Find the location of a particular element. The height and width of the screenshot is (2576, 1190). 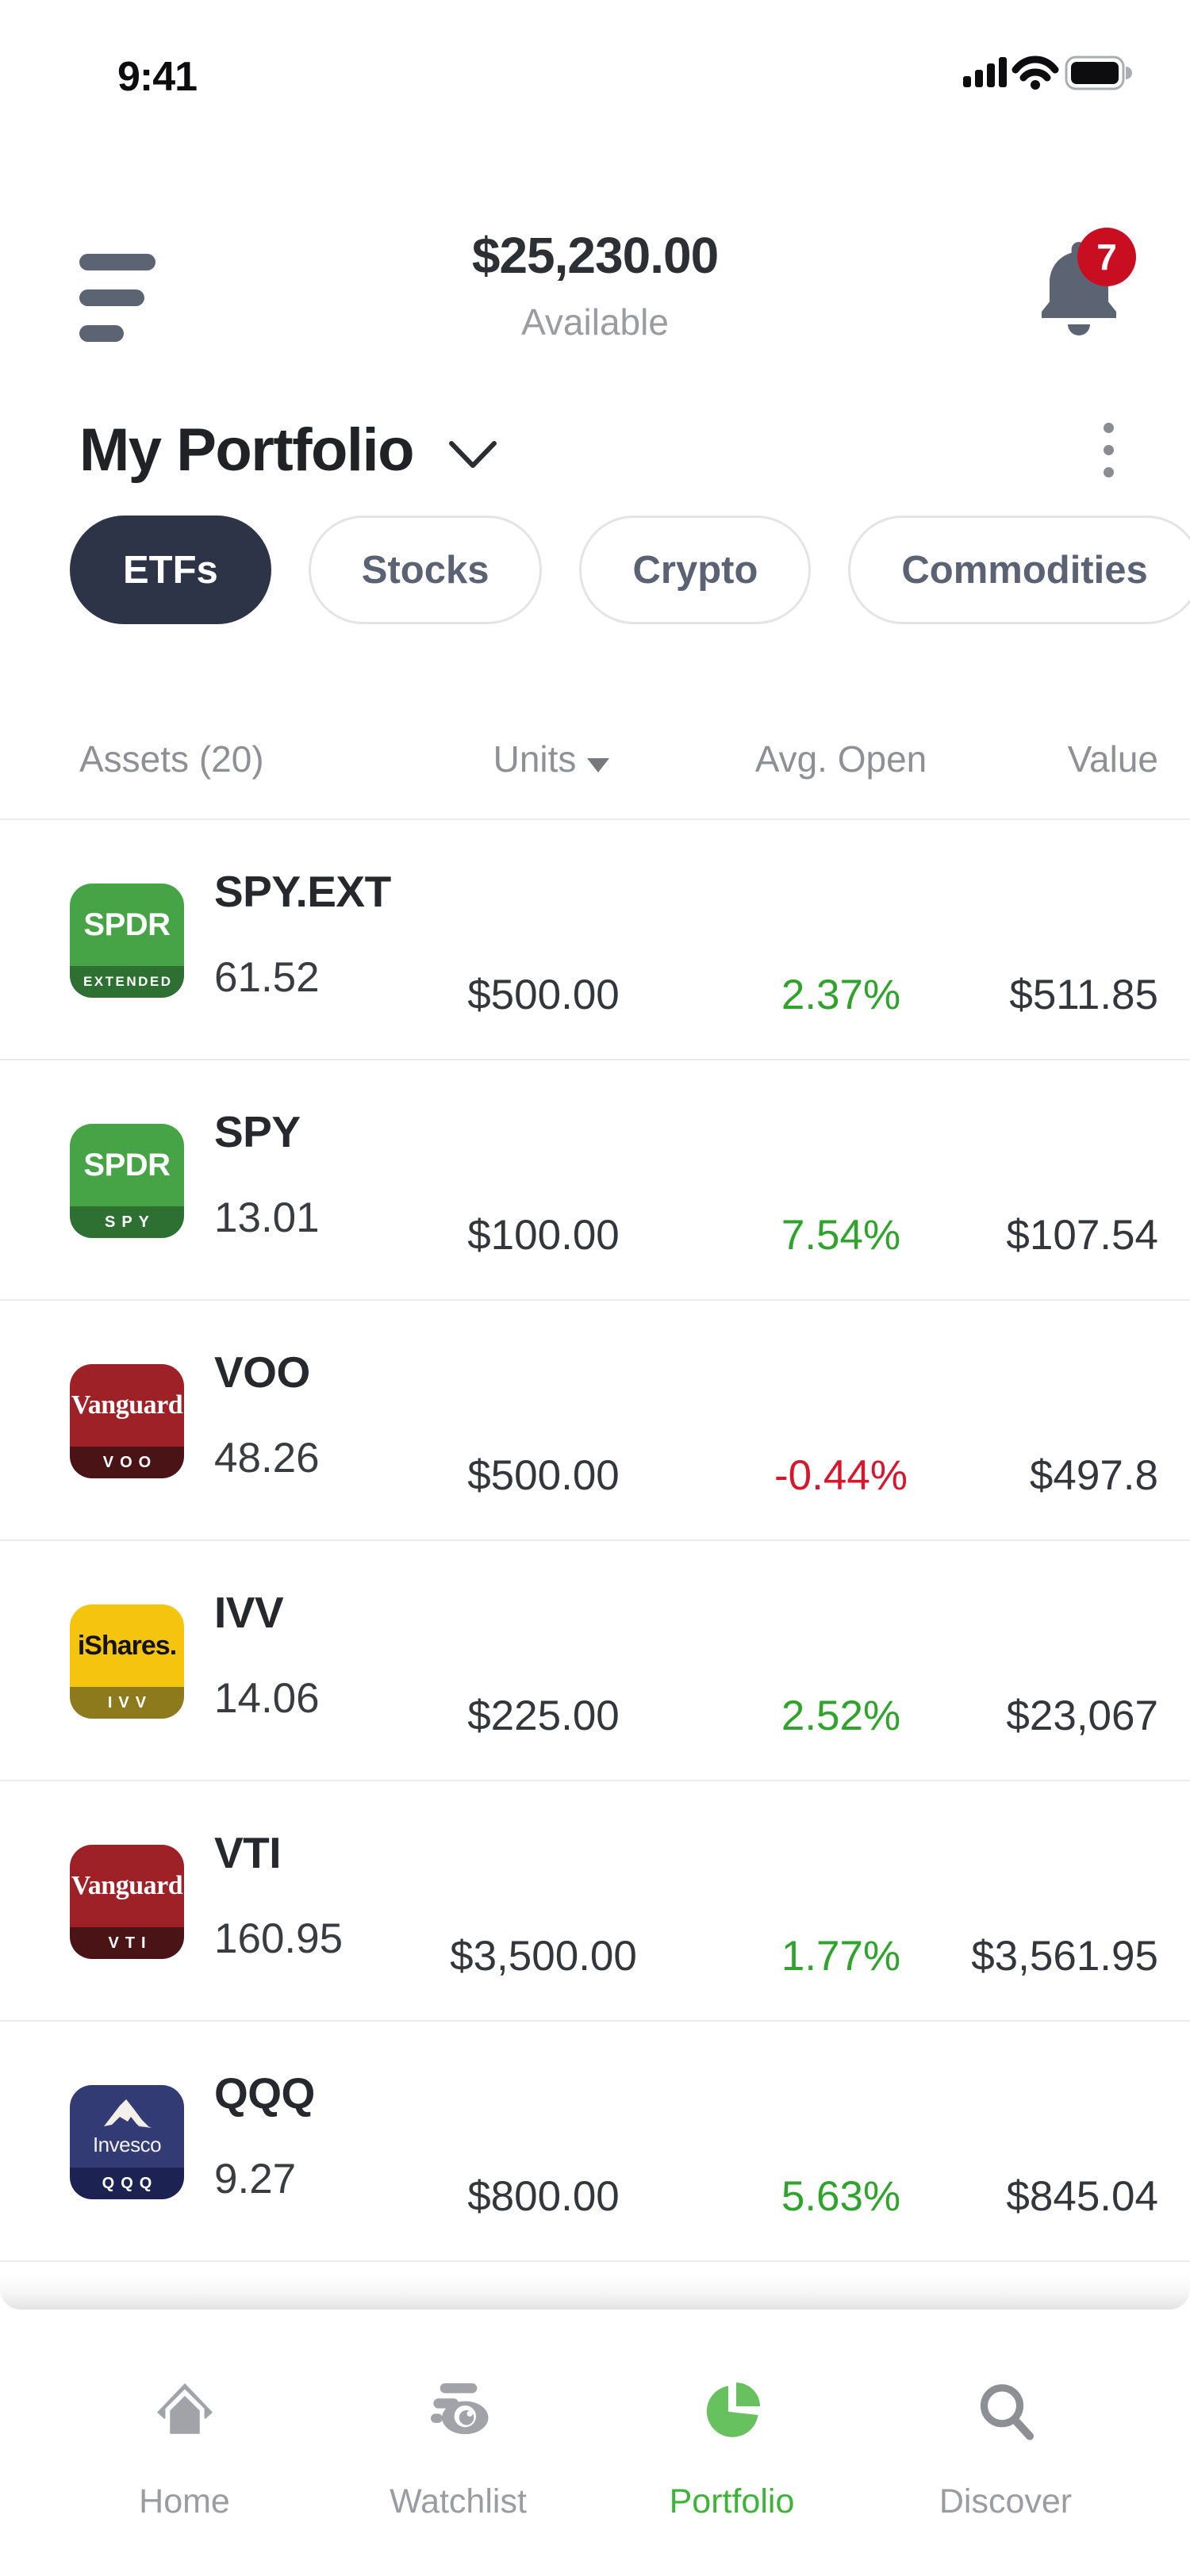

wifi-icon is located at coordinates (1035, 73).